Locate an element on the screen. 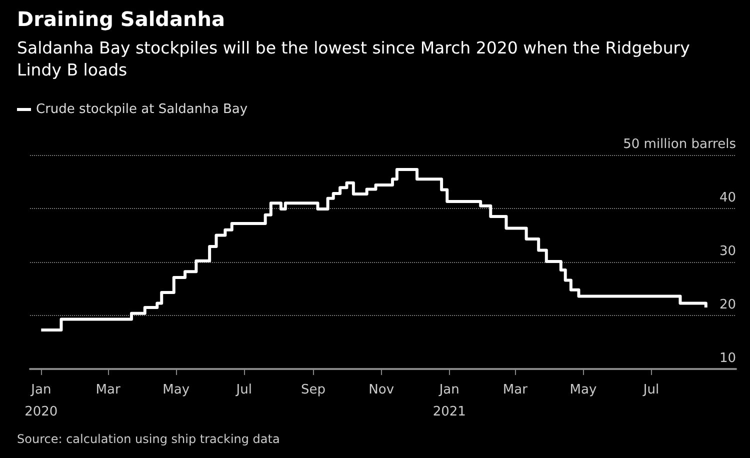  y-tick-label: 40 is located at coordinates (727, 198).